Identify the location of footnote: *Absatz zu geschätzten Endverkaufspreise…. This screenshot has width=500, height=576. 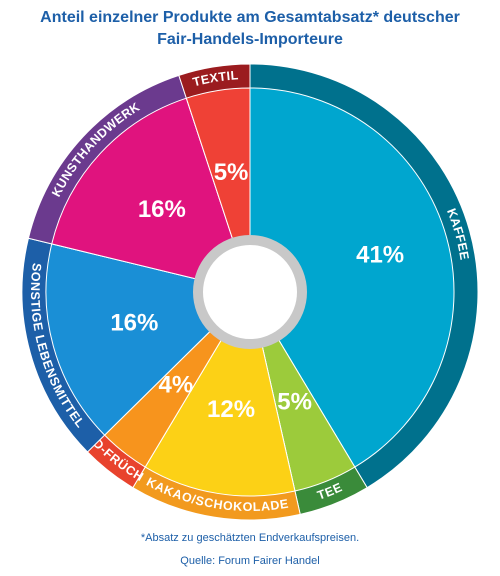
(250, 538).